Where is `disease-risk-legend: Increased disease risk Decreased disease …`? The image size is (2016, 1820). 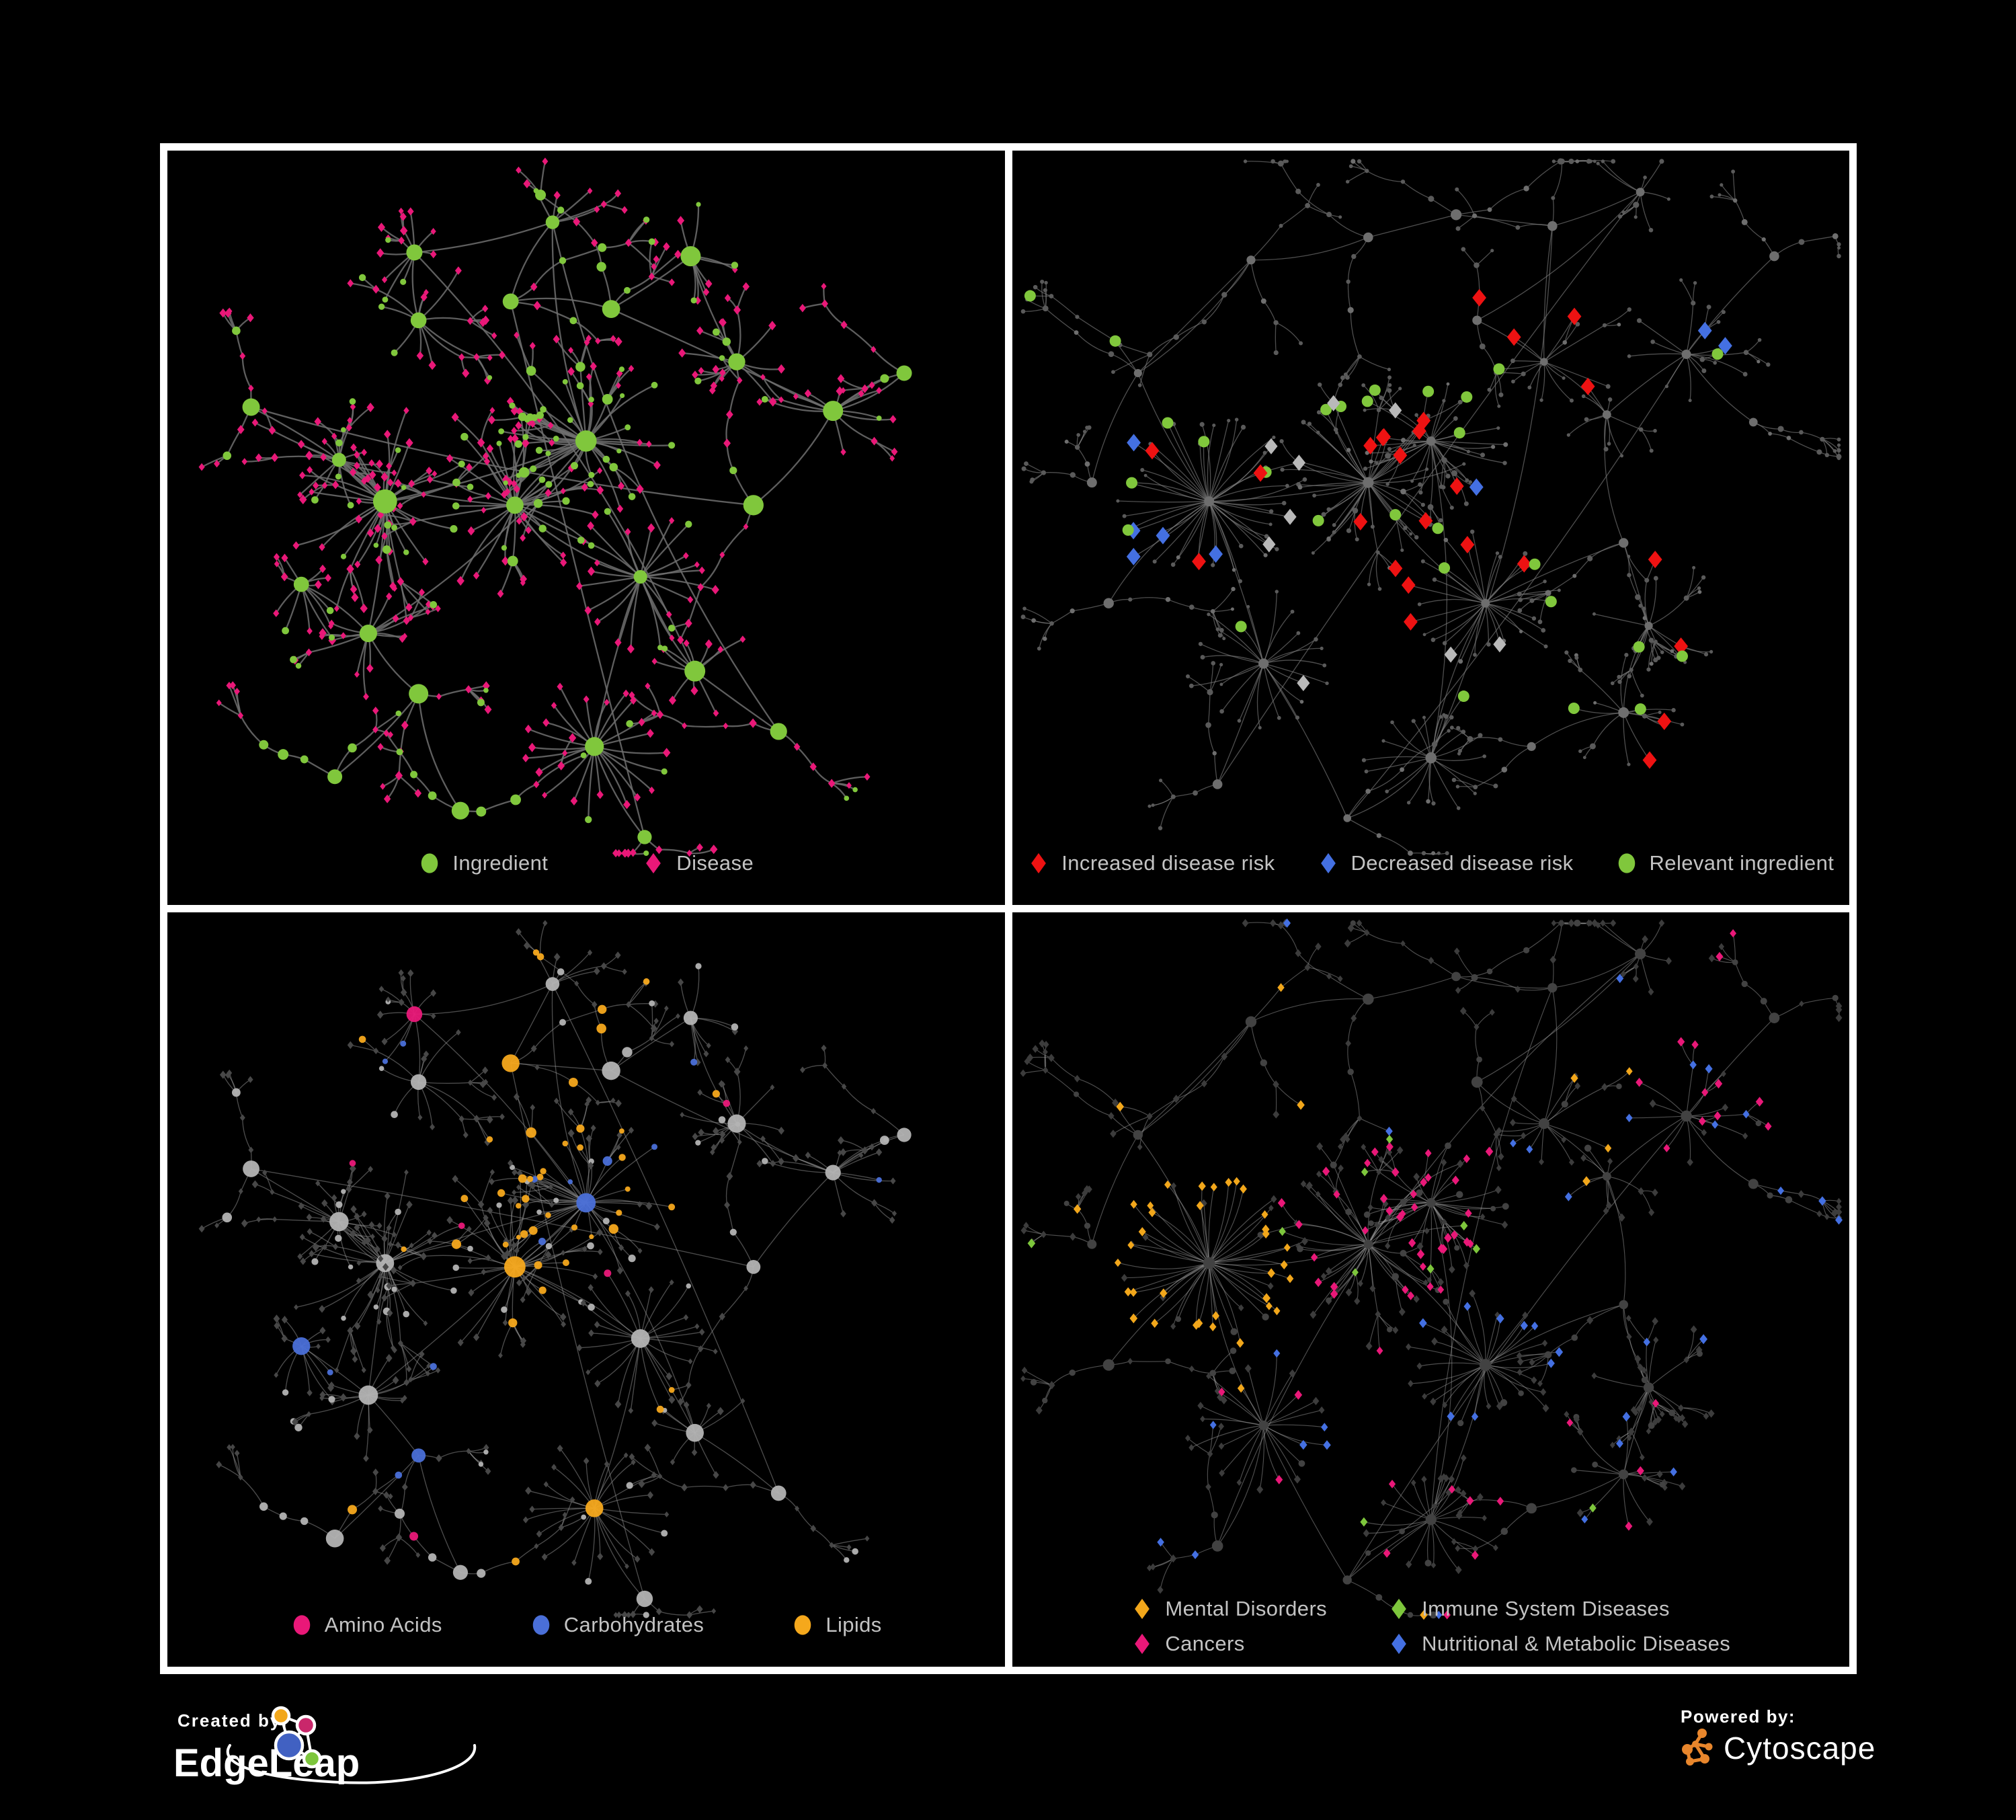 disease-risk-legend: Increased disease risk Decreased disease … is located at coordinates (1431, 863).